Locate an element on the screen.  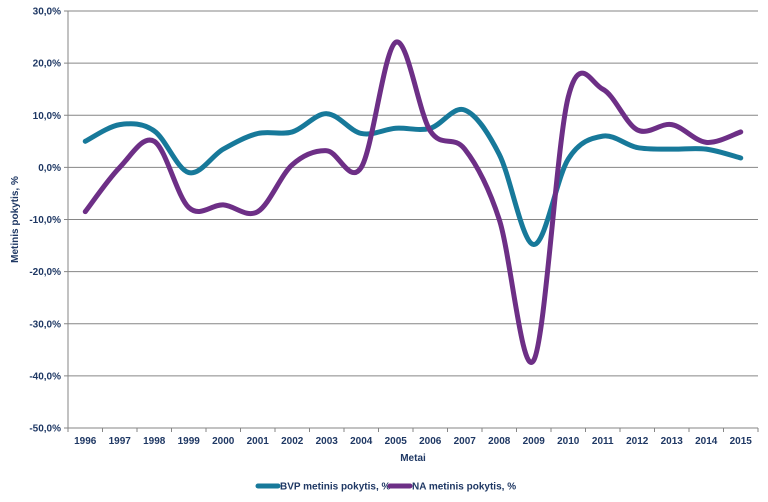
x-tick-label: 1999 is located at coordinates (189, 441).